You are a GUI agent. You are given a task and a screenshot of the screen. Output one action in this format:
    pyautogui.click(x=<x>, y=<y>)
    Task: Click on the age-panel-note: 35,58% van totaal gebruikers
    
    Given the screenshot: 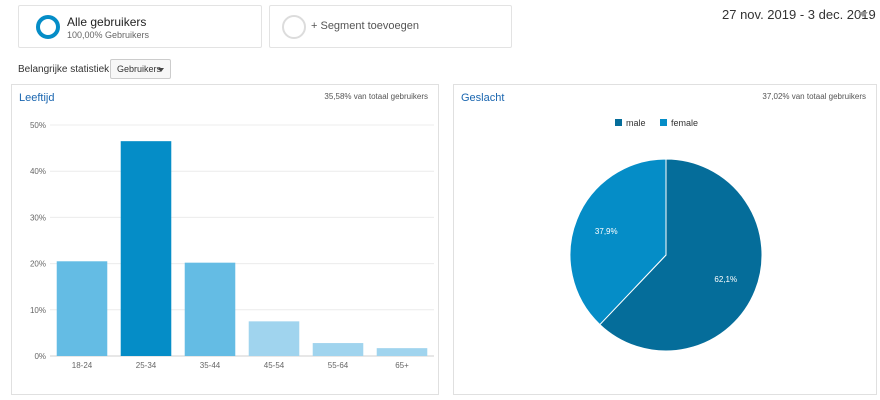 What is the action you would take?
    pyautogui.click(x=376, y=96)
    